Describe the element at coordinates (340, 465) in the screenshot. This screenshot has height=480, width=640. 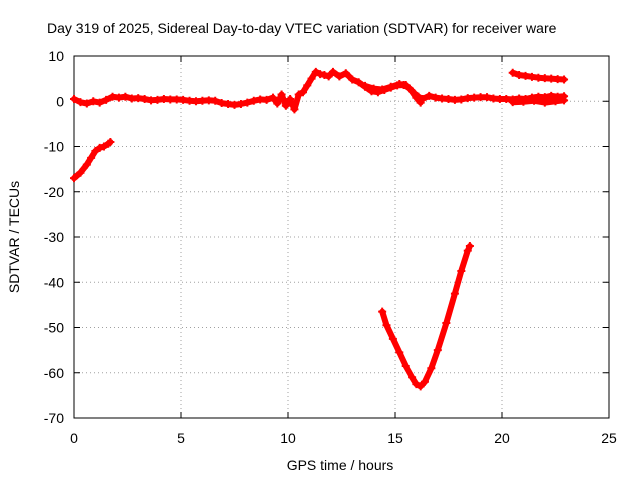
I see `x-axis-label: GPS time / hours` at that location.